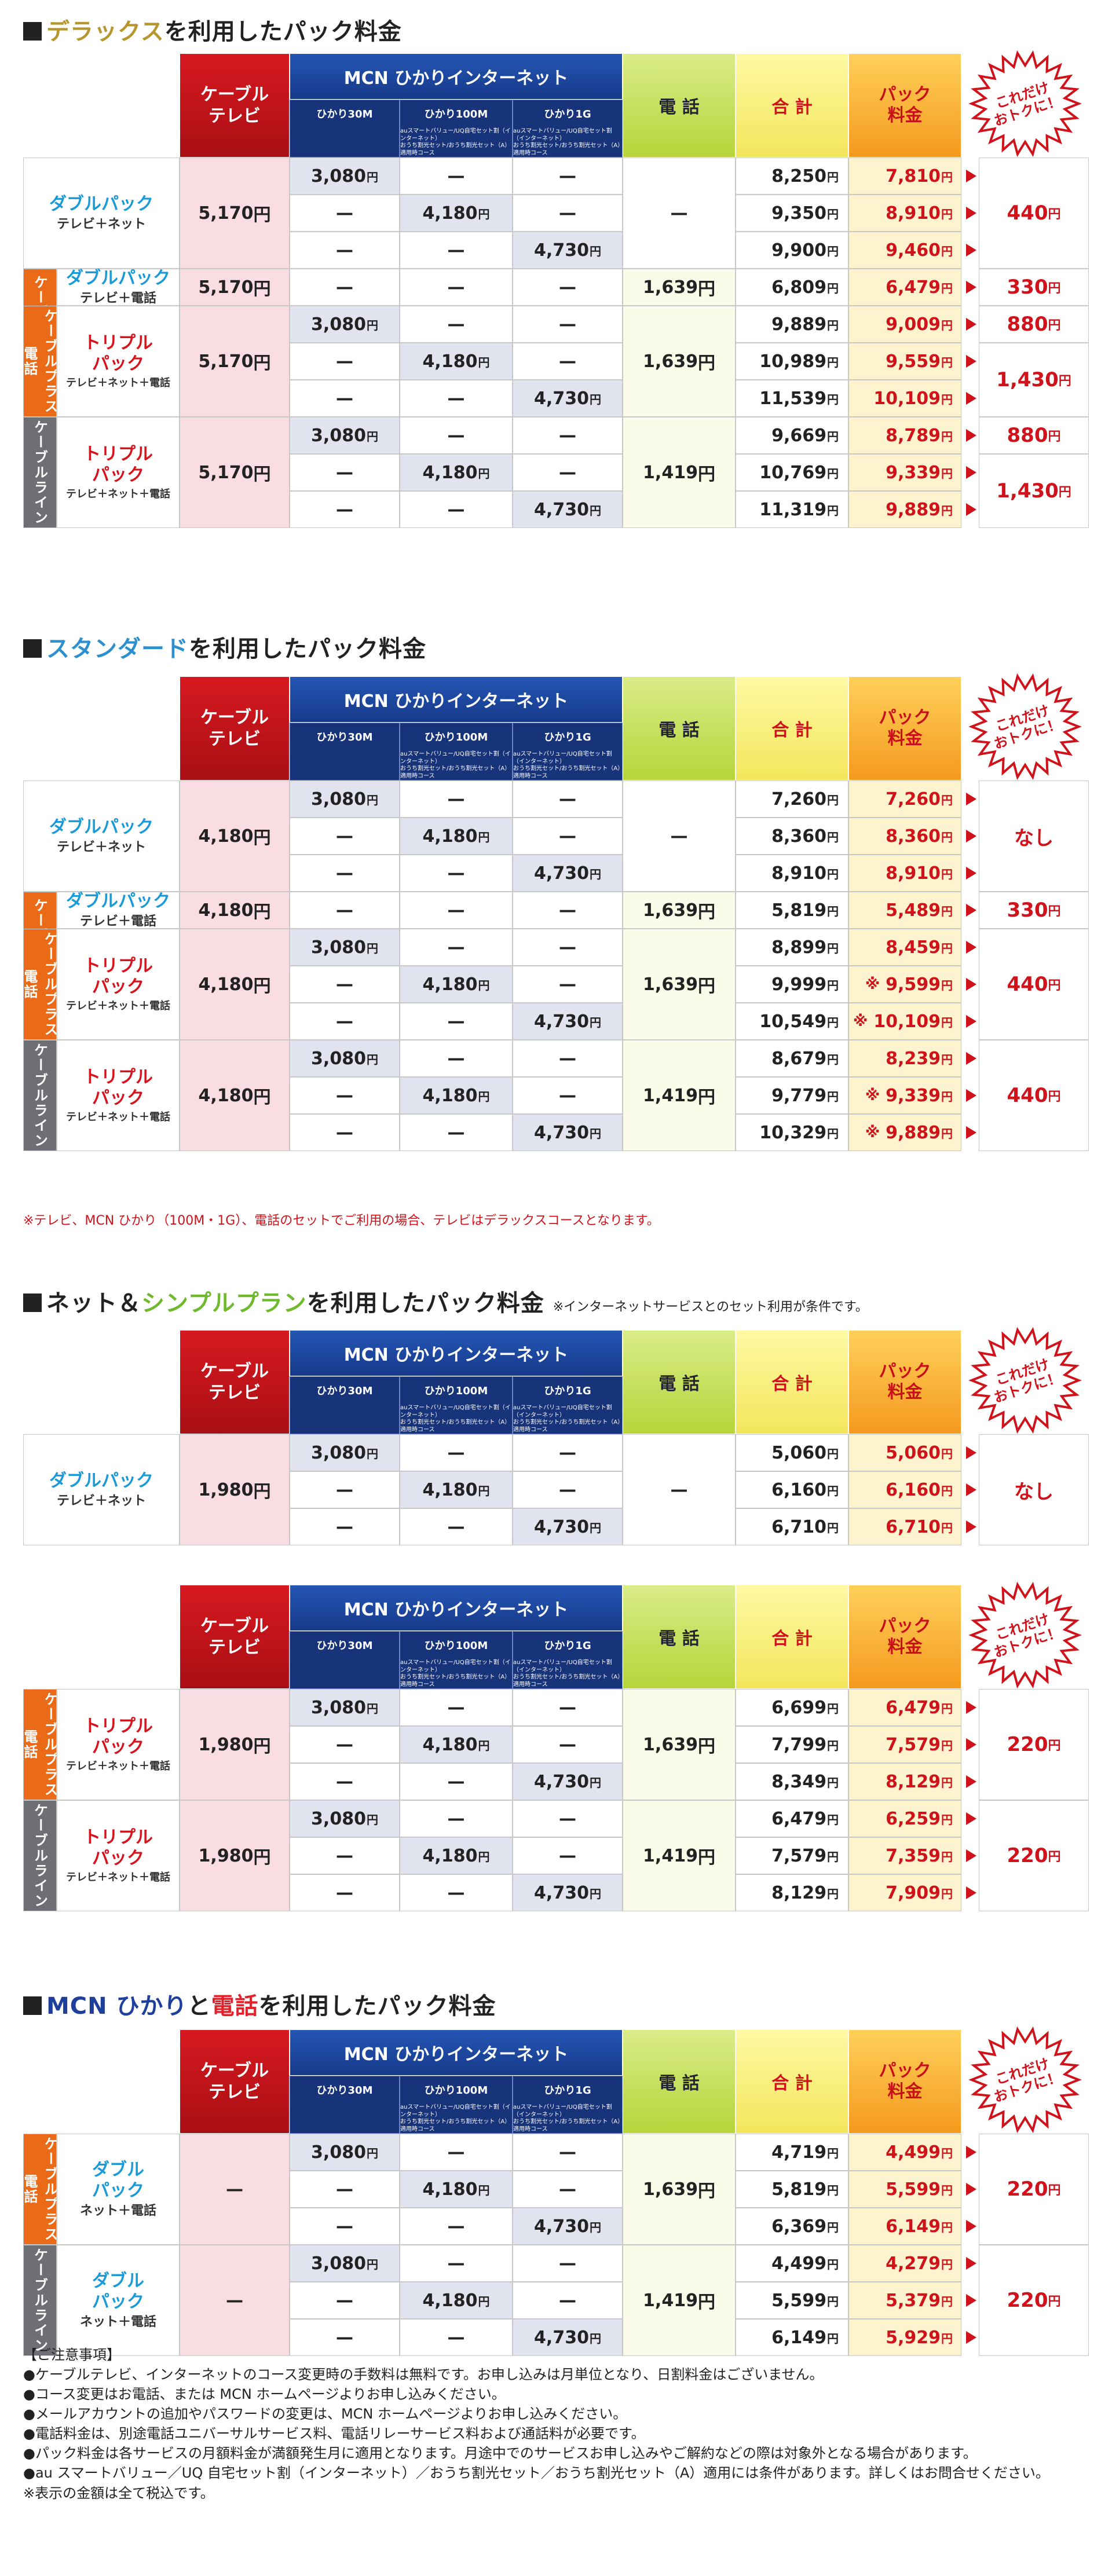  Describe the element at coordinates (798, 1745) in the screenshot. I see `total-fee-amount: 7,799` at that location.